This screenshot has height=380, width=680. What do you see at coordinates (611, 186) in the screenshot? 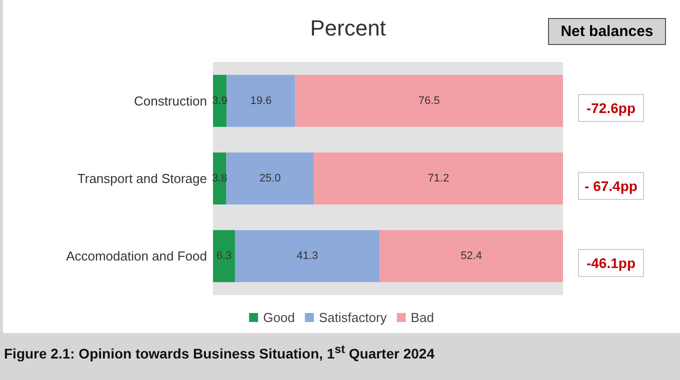
I see `text: - 67.4pp` at bounding box center [611, 186].